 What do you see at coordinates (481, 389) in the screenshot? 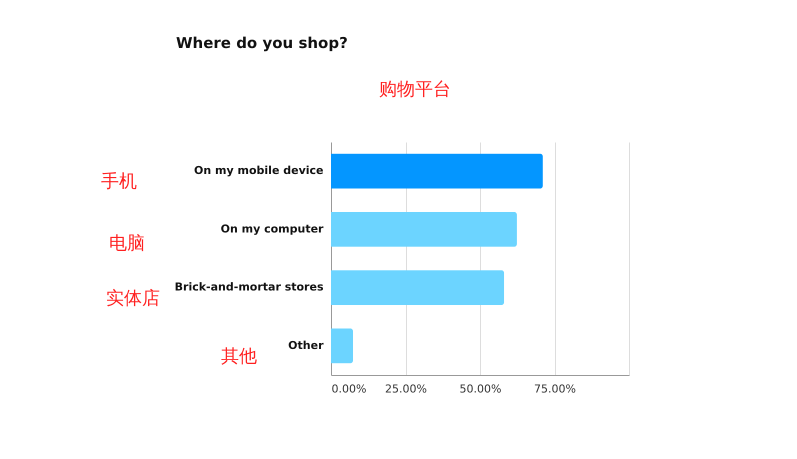
I see `x-tick-label: 50.00%` at bounding box center [481, 389].